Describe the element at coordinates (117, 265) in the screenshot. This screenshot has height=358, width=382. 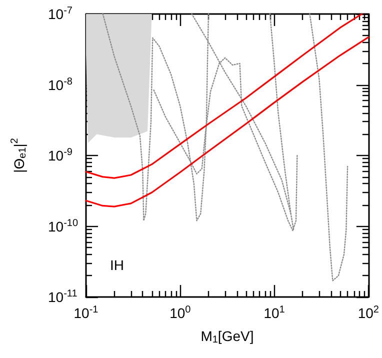
I see `annotation: IH` at that location.